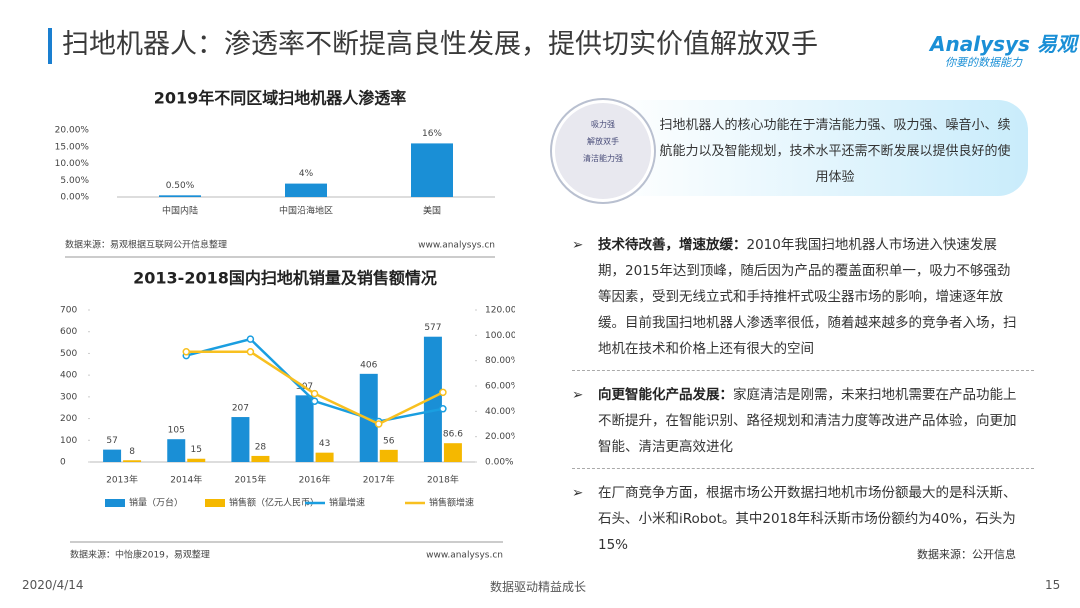 This screenshot has height=608, width=1080. I want to click on value-label: 57, so click(111, 441).